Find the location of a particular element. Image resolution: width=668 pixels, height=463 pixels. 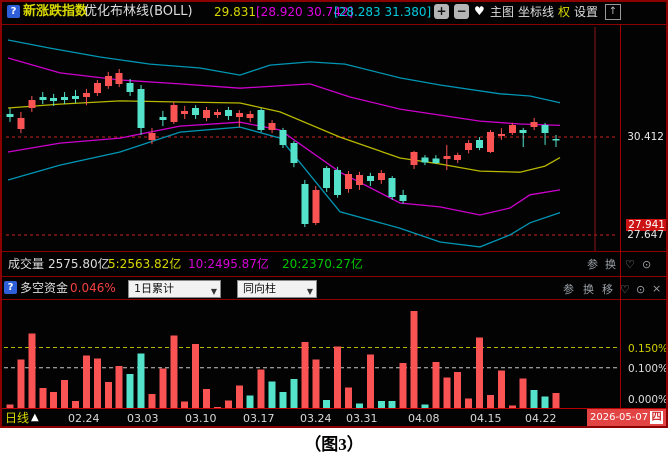

date-tick-label: 03.10 is located at coordinates (201, 418).